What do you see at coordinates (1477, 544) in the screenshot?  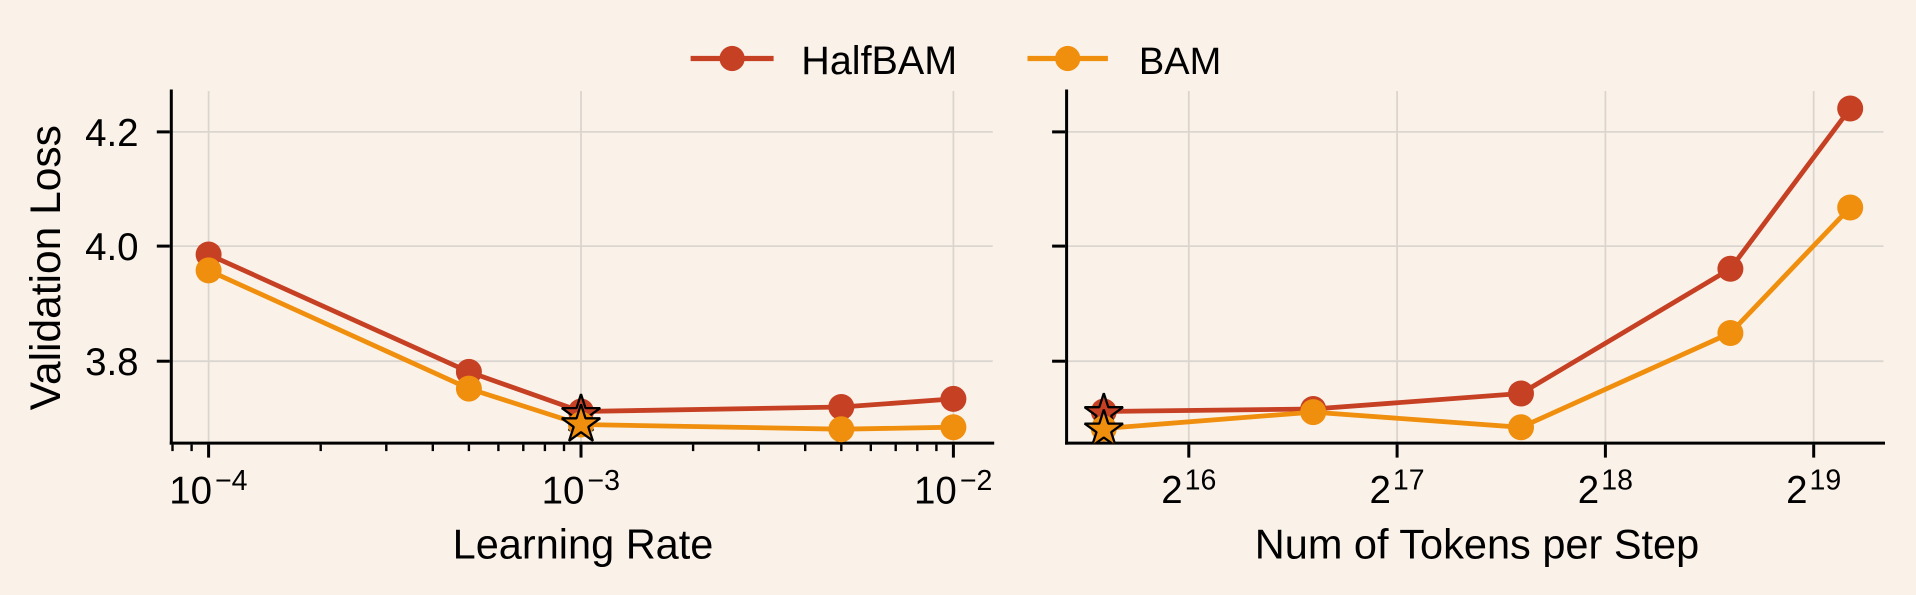 I see `svg-text: Num of Tokens per Step` at bounding box center [1477, 544].